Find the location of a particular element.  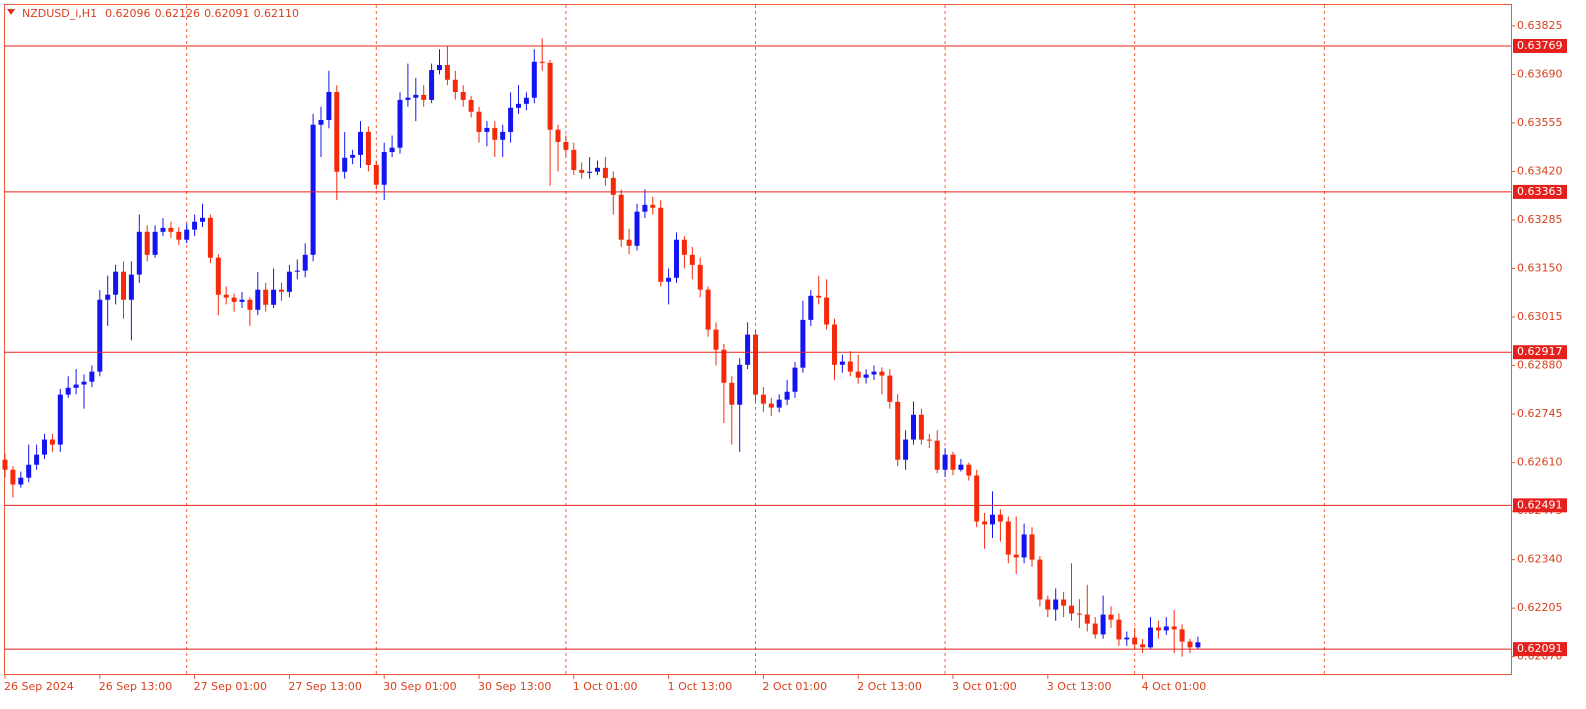

level: 0.63363 is located at coordinates (785, 191).